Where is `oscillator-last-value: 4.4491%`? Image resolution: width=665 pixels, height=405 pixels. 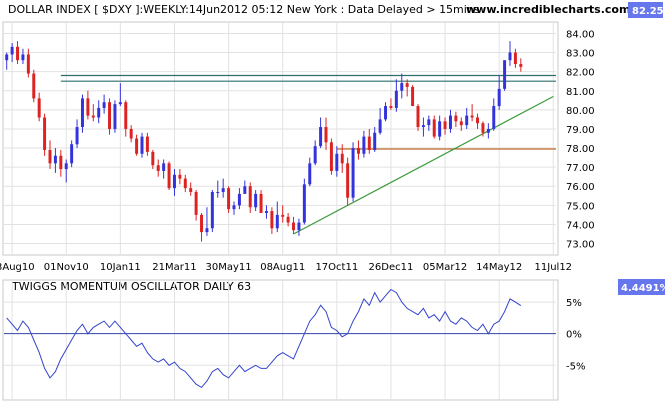
oscillator-last-value: 4.4491% is located at coordinates (643, 288).